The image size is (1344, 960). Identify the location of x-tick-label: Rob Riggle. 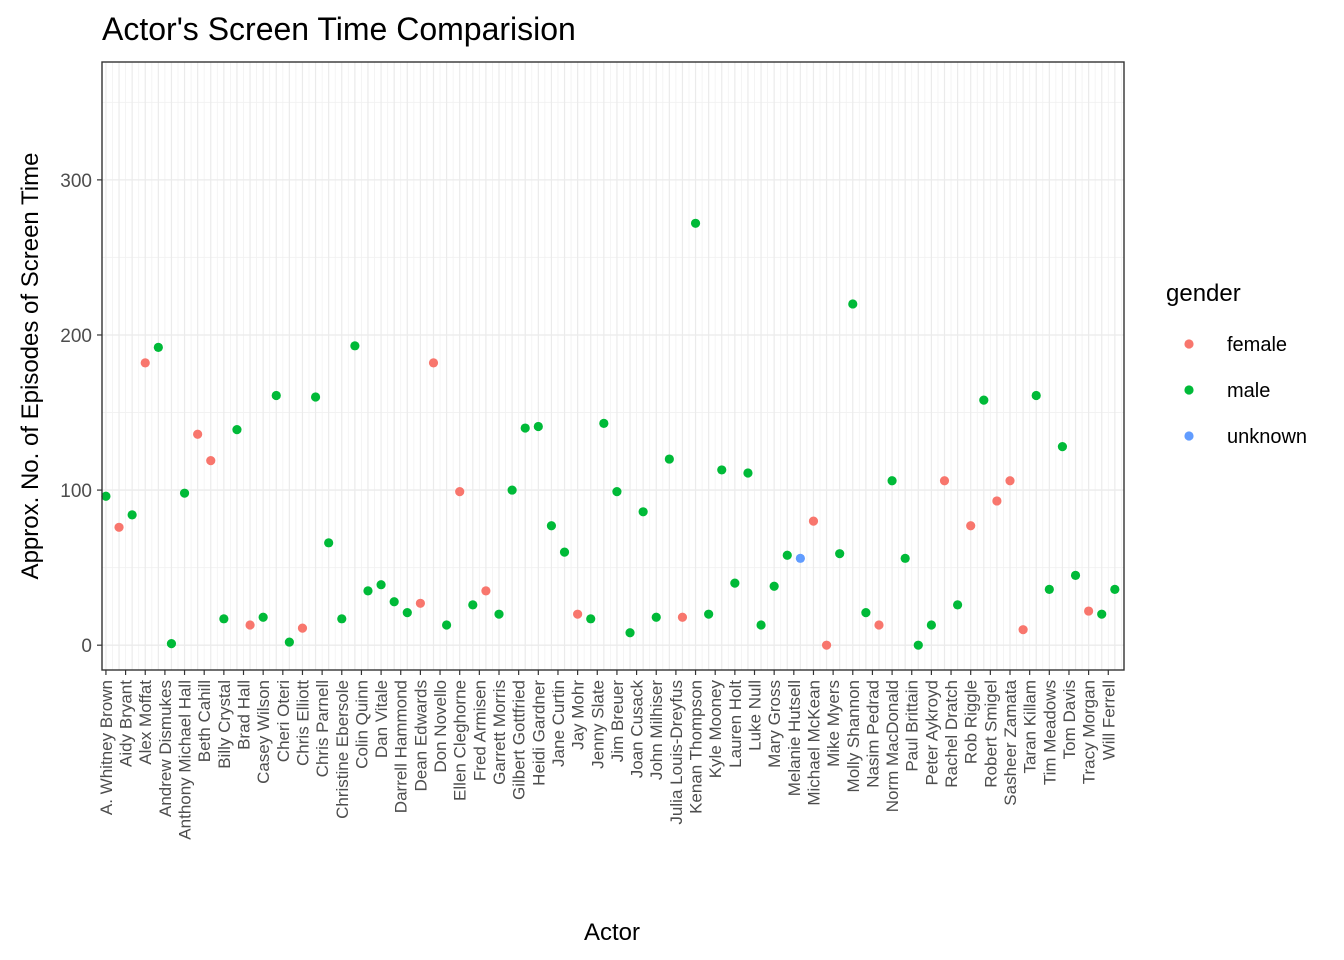
(971, 722).